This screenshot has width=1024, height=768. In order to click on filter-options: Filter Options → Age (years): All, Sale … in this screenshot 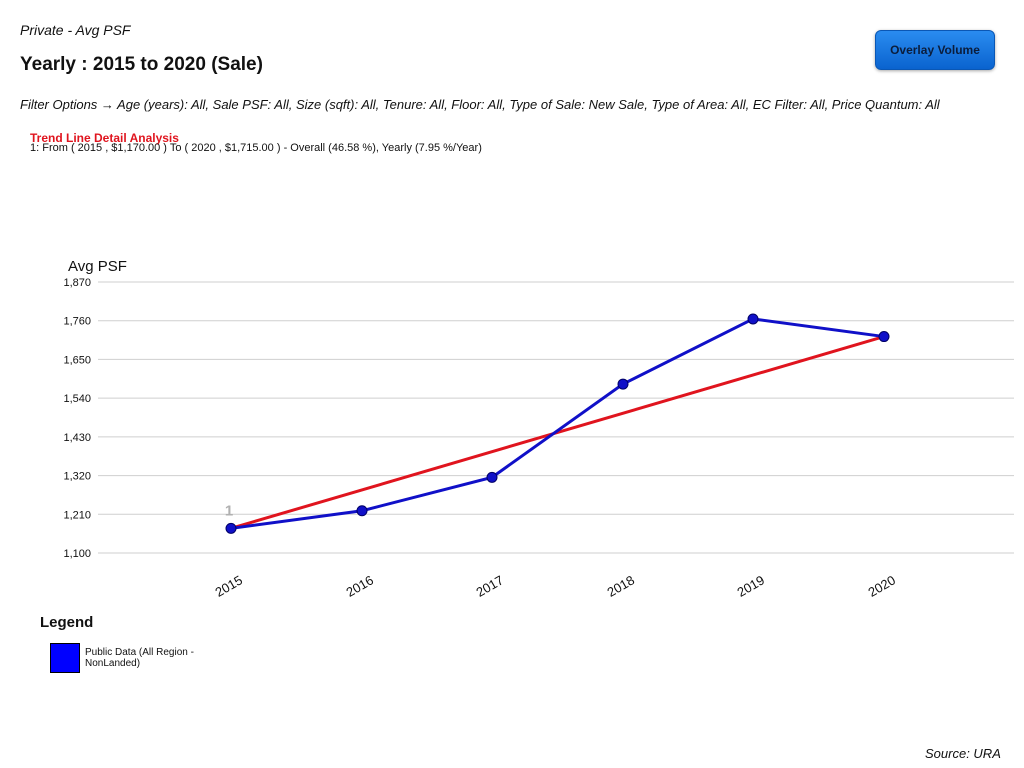, I will do `click(480, 104)`.